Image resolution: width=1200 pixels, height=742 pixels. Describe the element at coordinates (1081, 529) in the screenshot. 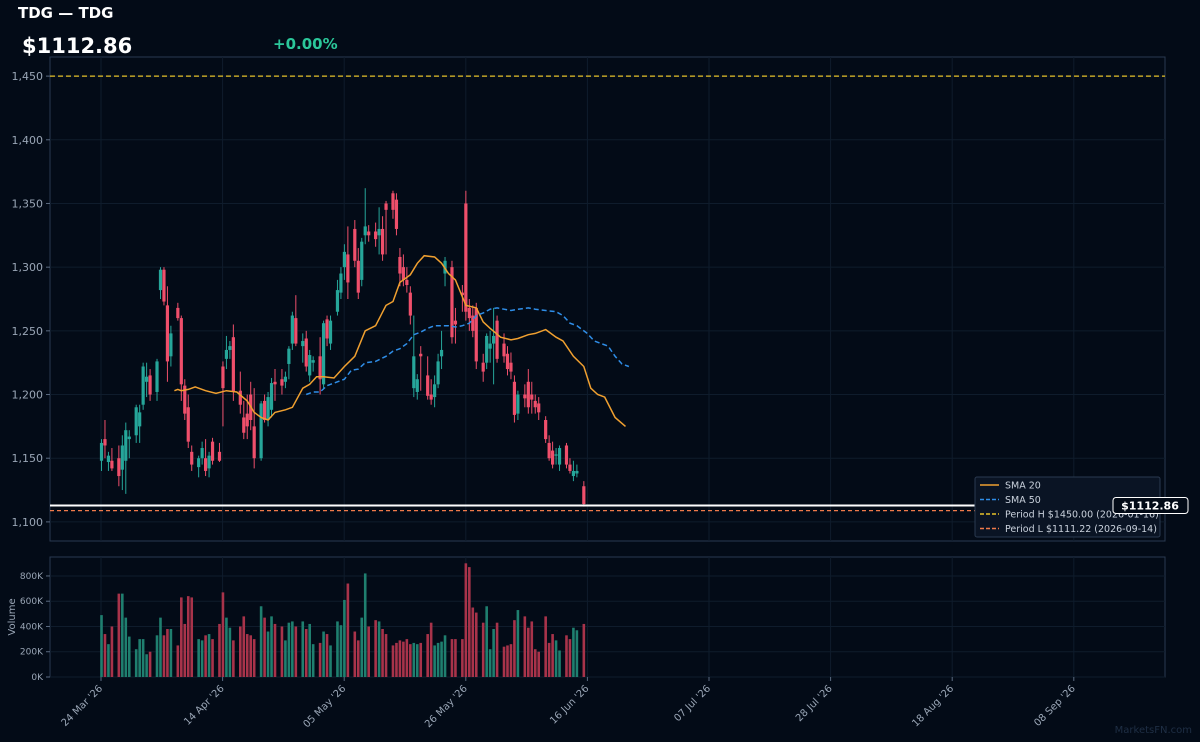

I see `legend-label: Period L $1111.22 (2026-09-14)` at that location.